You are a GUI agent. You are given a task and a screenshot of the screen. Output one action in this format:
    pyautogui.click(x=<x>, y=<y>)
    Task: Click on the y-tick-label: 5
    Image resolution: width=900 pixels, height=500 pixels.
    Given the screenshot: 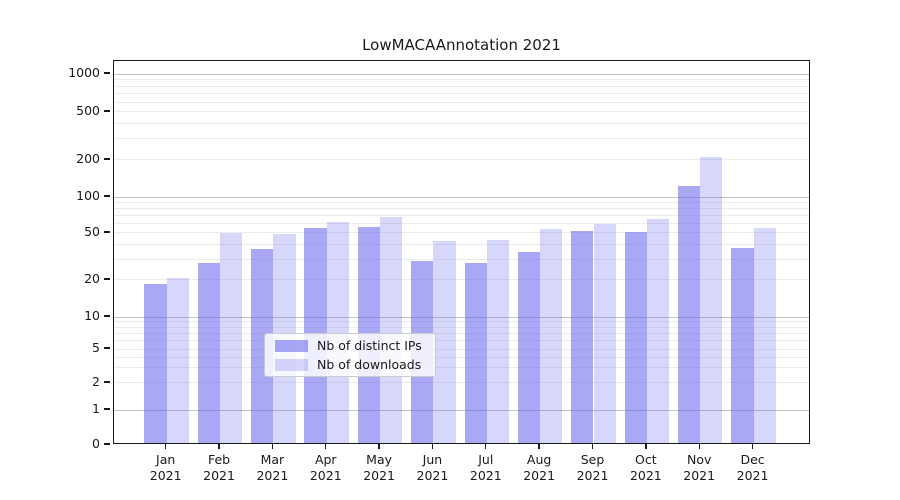 What is the action you would take?
    pyautogui.click(x=96, y=347)
    